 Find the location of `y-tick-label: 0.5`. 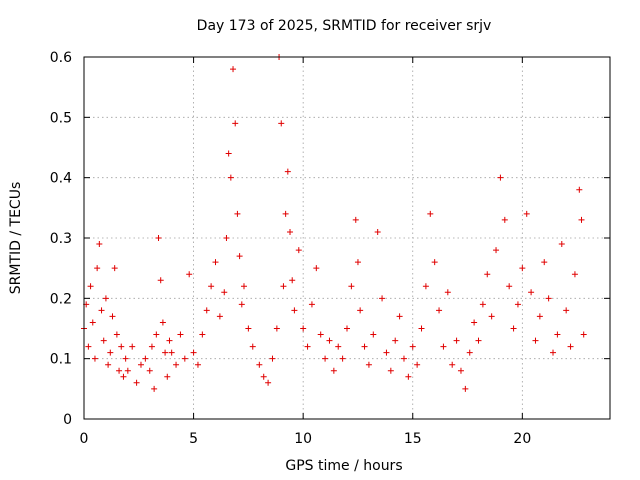

y-tick-label: 0.5 is located at coordinates (61, 118).